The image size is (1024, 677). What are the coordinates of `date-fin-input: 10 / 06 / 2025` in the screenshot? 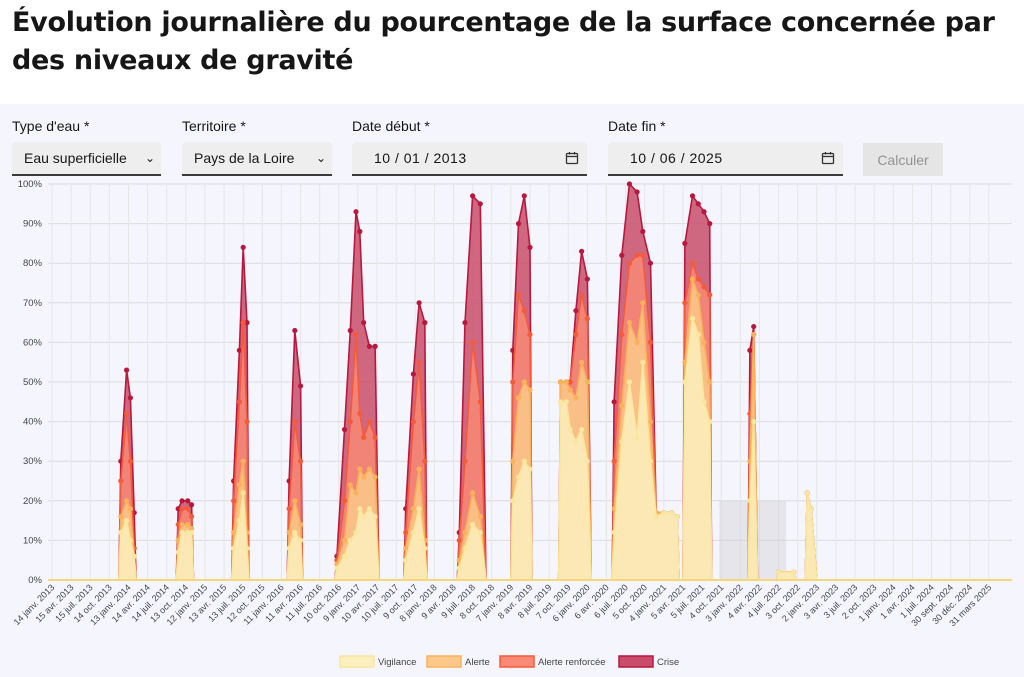 It's located at (725, 159).